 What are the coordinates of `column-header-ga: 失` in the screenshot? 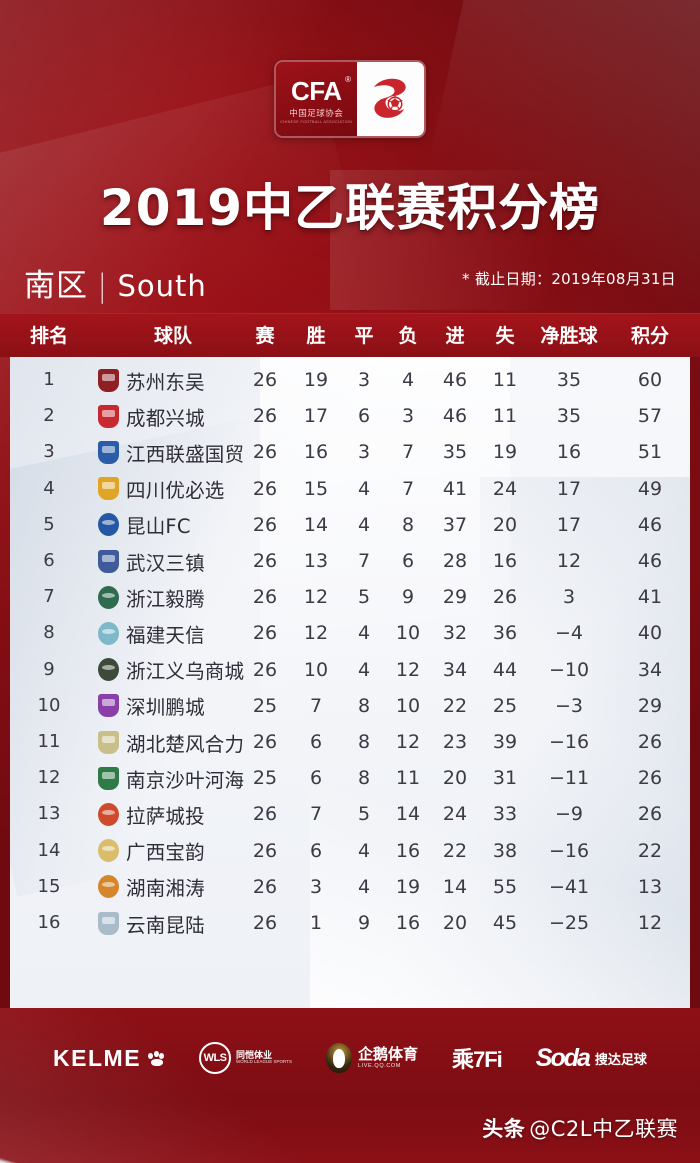 It's located at (505, 336).